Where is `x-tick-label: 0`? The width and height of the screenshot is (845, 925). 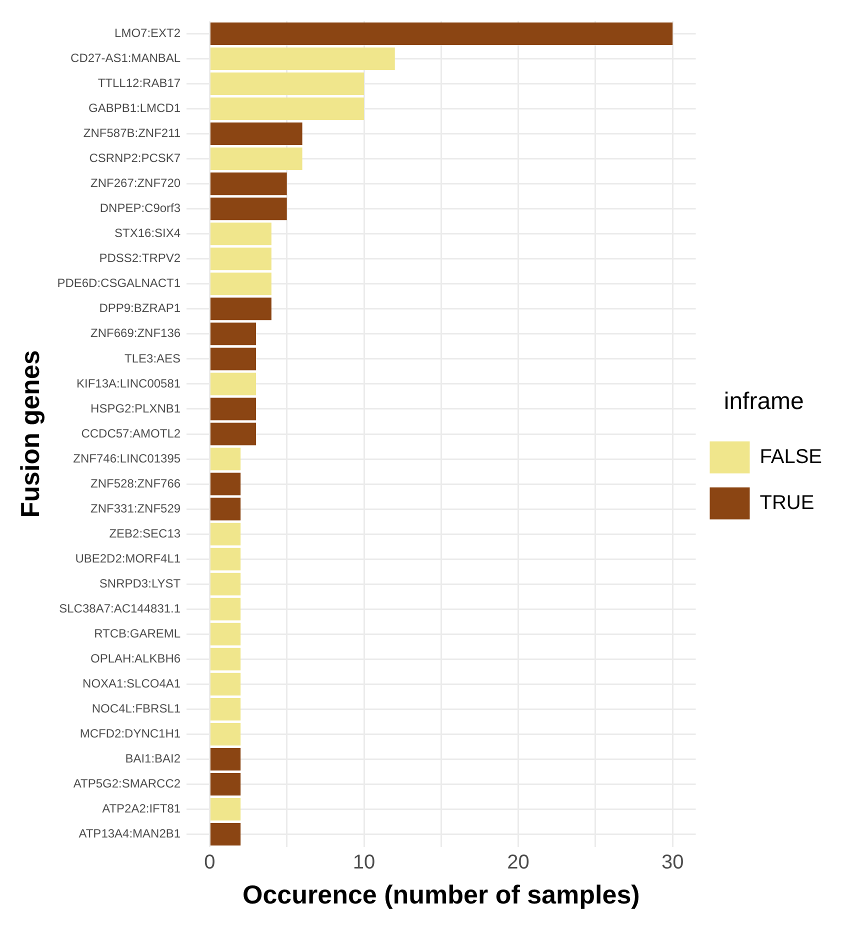
x-tick-label: 0 is located at coordinates (210, 862).